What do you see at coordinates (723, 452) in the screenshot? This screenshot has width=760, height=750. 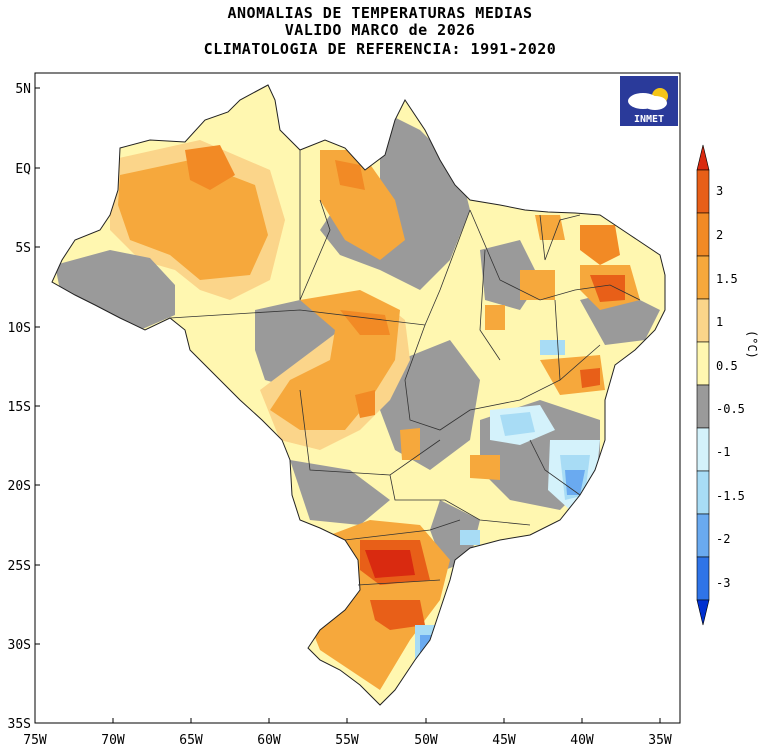 I see `colorbar-label: -1` at bounding box center [723, 452].